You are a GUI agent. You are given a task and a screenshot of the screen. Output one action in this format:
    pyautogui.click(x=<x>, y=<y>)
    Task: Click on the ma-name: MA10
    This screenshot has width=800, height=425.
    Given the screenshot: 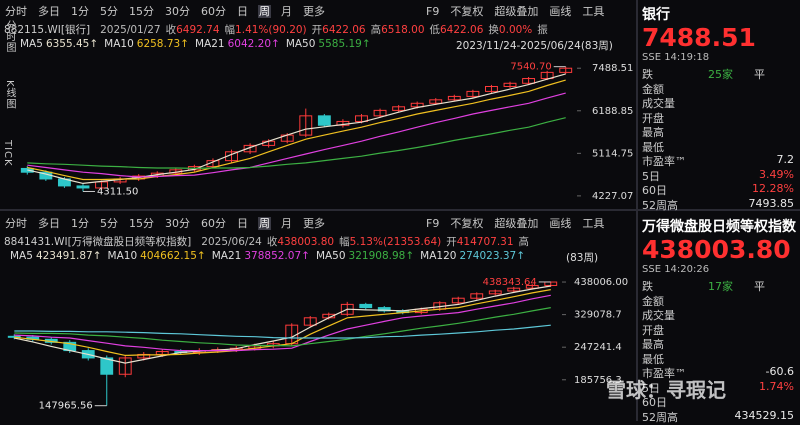 What is the action you would take?
    pyautogui.click(x=119, y=44)
    